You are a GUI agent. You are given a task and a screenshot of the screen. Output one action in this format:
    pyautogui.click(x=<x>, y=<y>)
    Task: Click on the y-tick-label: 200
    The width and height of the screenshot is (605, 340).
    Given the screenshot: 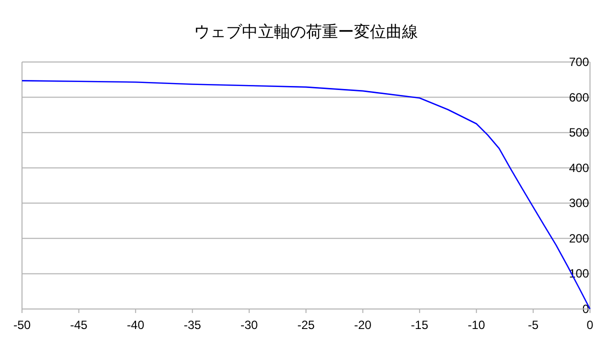 What is the action you would take?
    pyautogui.click(x=579, y=238)
    